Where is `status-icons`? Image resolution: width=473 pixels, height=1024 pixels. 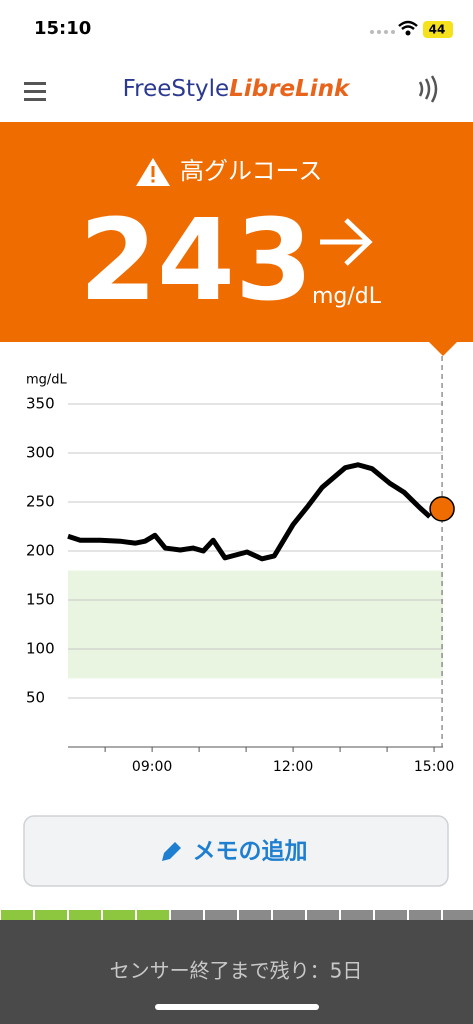 status-icons is located at coordinates (411, 29).